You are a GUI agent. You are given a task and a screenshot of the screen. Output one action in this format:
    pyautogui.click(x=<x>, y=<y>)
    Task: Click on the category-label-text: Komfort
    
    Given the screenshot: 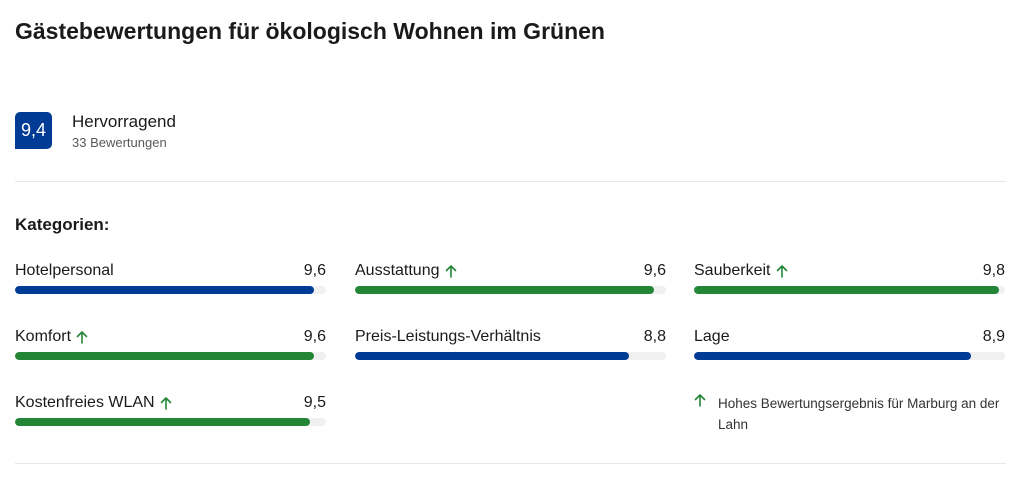 What is the action you would take?
    pyautogui.click(x=43, y=336)
    